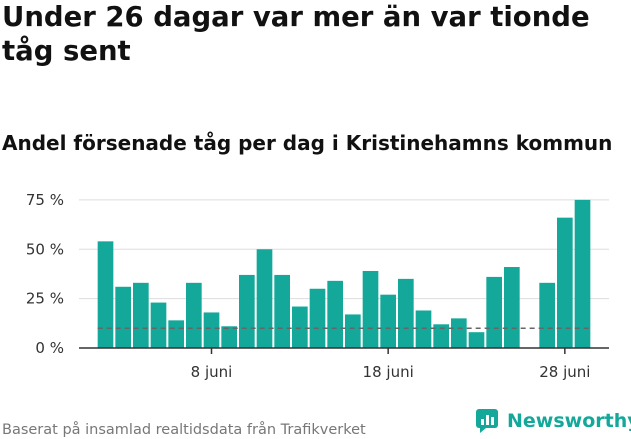 The height and width of the screenshot is (439, 631). Describe the element at coordinates (49, 348) in the screenshot. I see `y-tick-label: 0 %` at that location.